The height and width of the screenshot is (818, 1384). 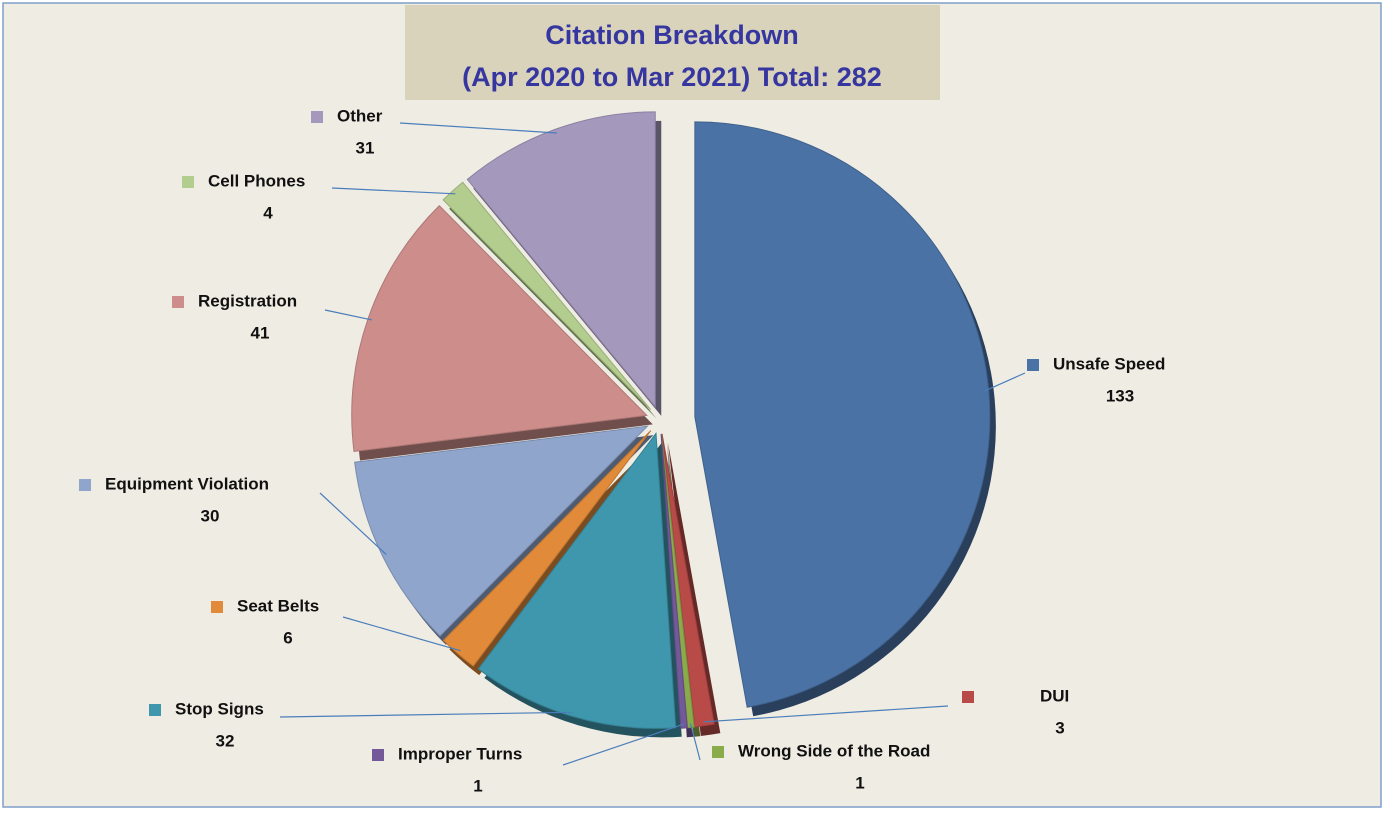 I want to click on slice-value: 31, so click(x=365, y=147).